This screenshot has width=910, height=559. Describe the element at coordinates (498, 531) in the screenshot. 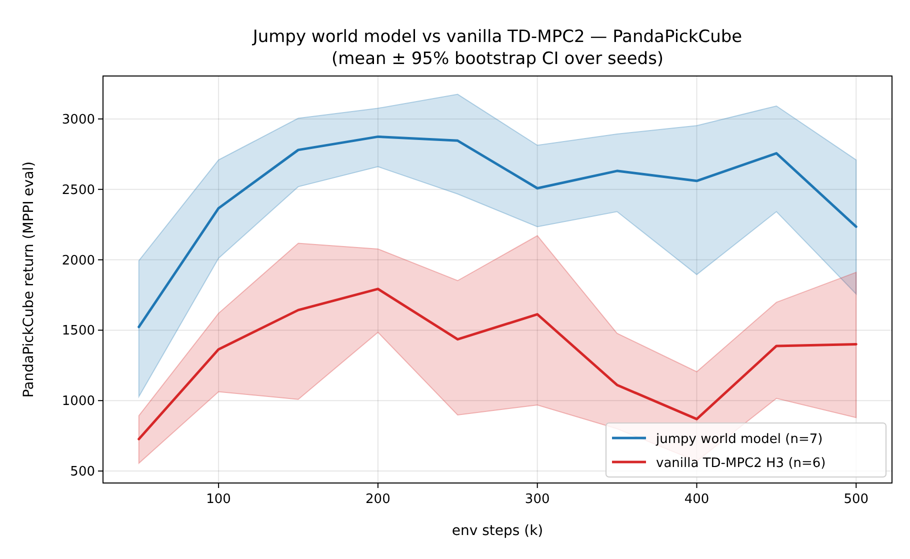

I see `x-axis-title: env steps (k)` at that location.